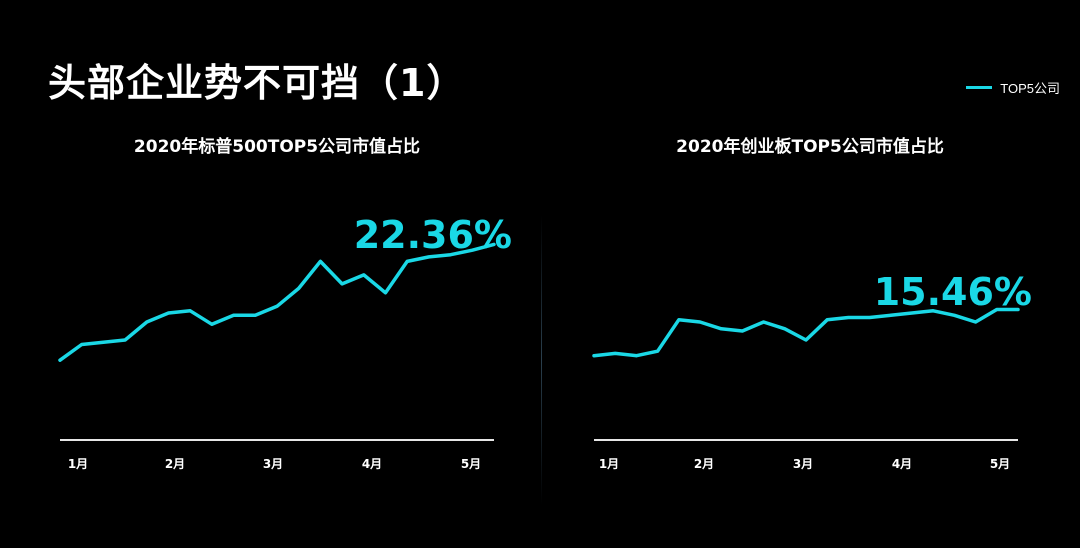 This screenshot has width=1080, height=548. Describe the element at coordinates (273, 464) in the screenshot. I see `tick-label-0-2: 3月` at that location.